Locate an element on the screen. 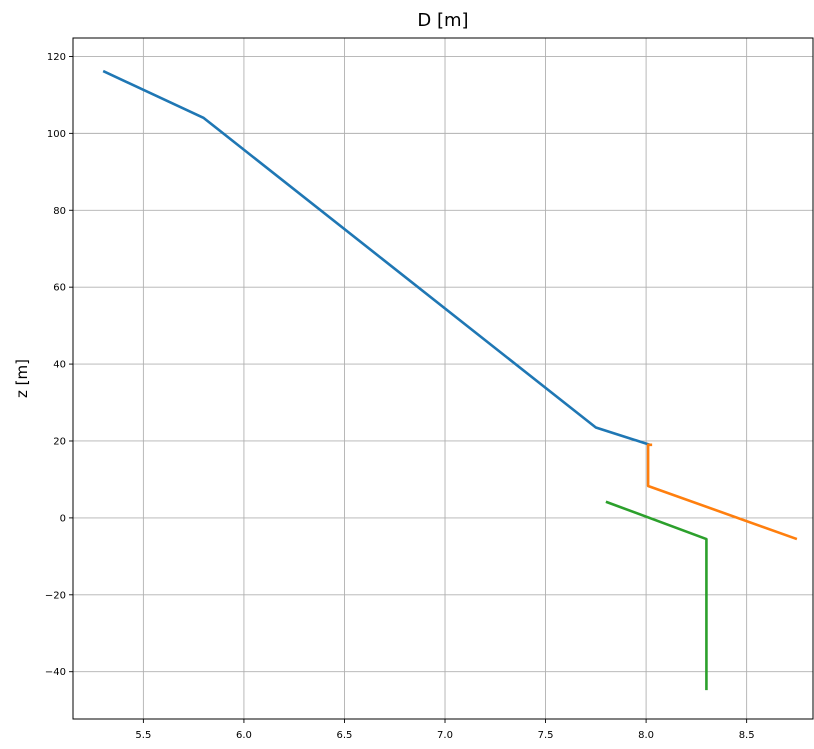 The width and height of the screenshot is (814, 749). x-tick-label: 7.5 is located at coordinates (546, 735).